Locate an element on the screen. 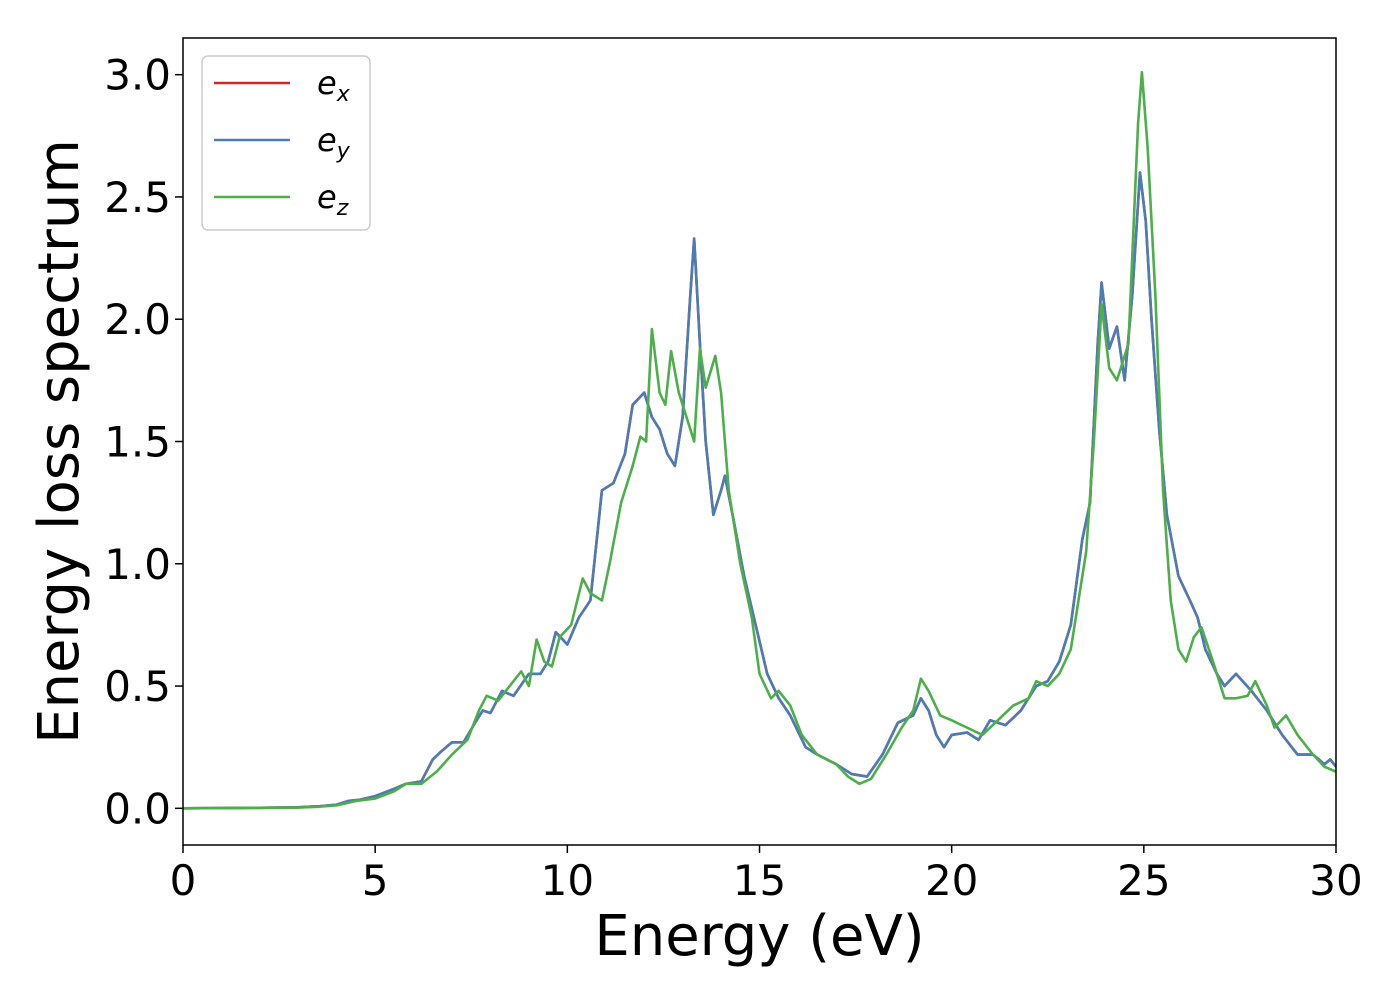 The height and width of the screenshot is (1000, 1400). legend-box is located at coordinates (286, 143).